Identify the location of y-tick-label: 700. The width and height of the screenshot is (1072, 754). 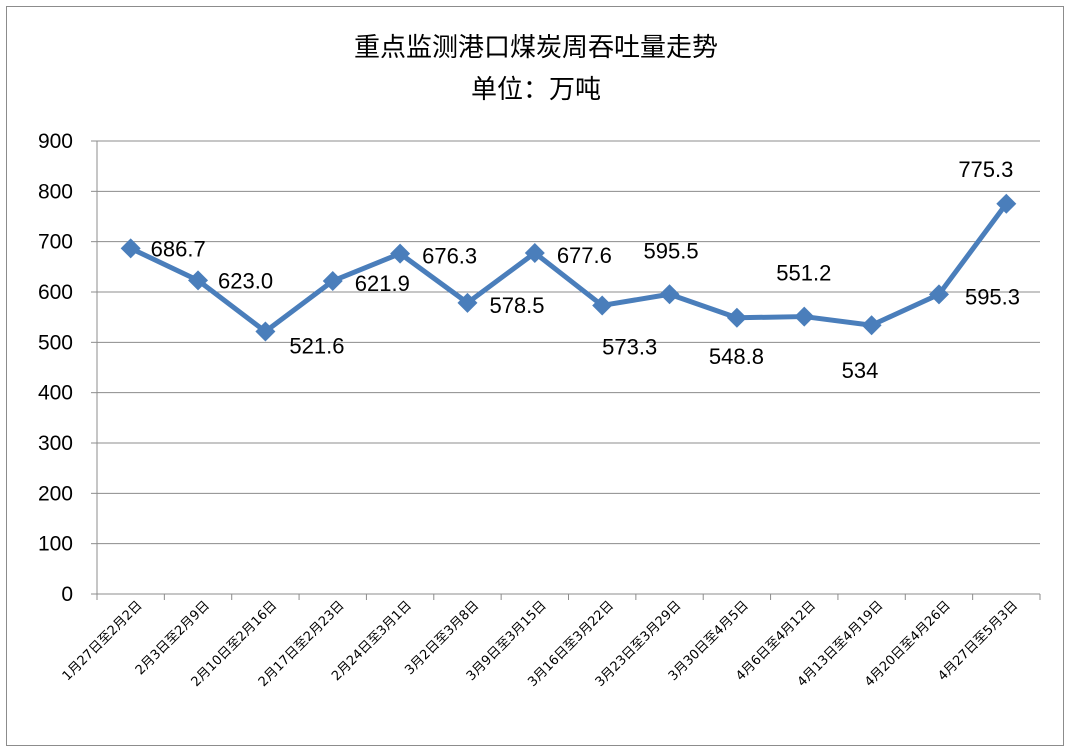
(55, 242).